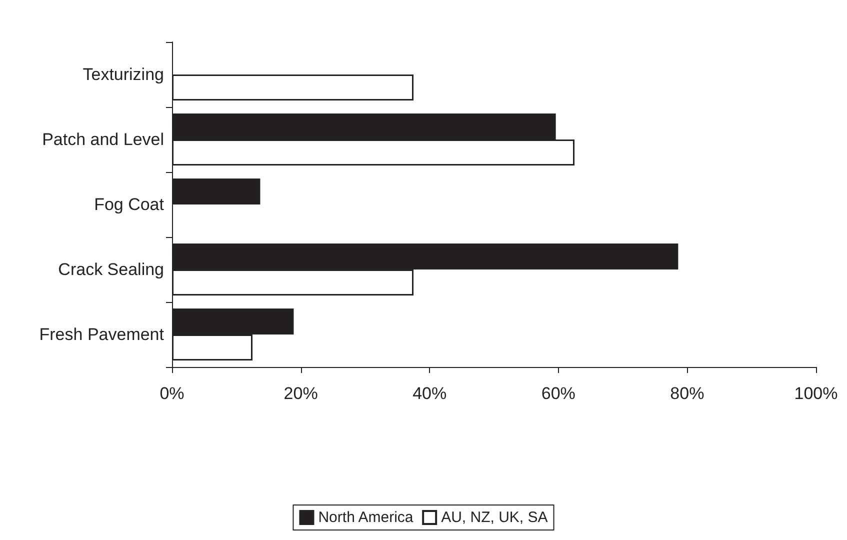 This screenshot has width=847, height=540. What do you see at coordinates (123, 74) in the screenshot?
I see `y-tick-label: Texturizing` at bounding box center [123, 74].